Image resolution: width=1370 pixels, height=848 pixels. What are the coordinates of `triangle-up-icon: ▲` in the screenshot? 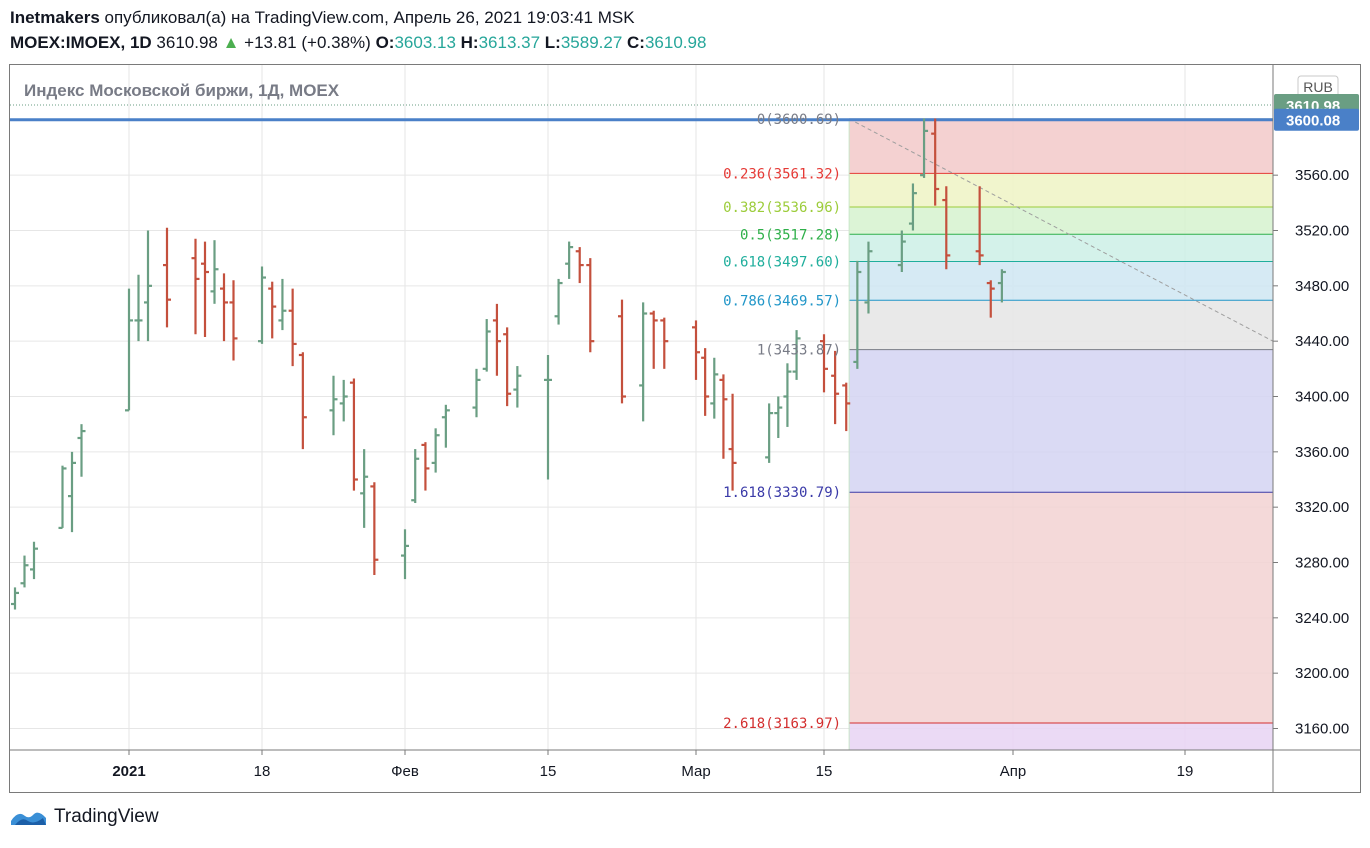 It's located at (231, 42).